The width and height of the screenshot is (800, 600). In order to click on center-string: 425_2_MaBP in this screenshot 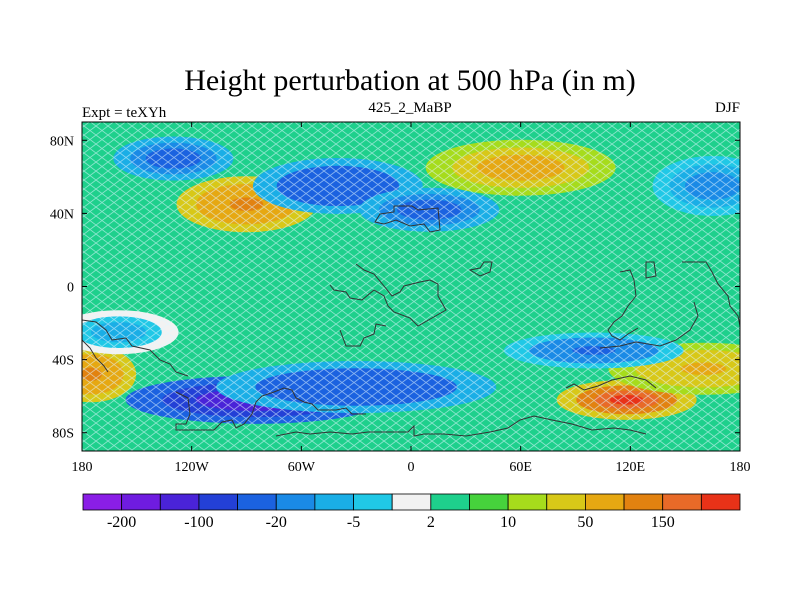, I will do `click(409, 108)`.